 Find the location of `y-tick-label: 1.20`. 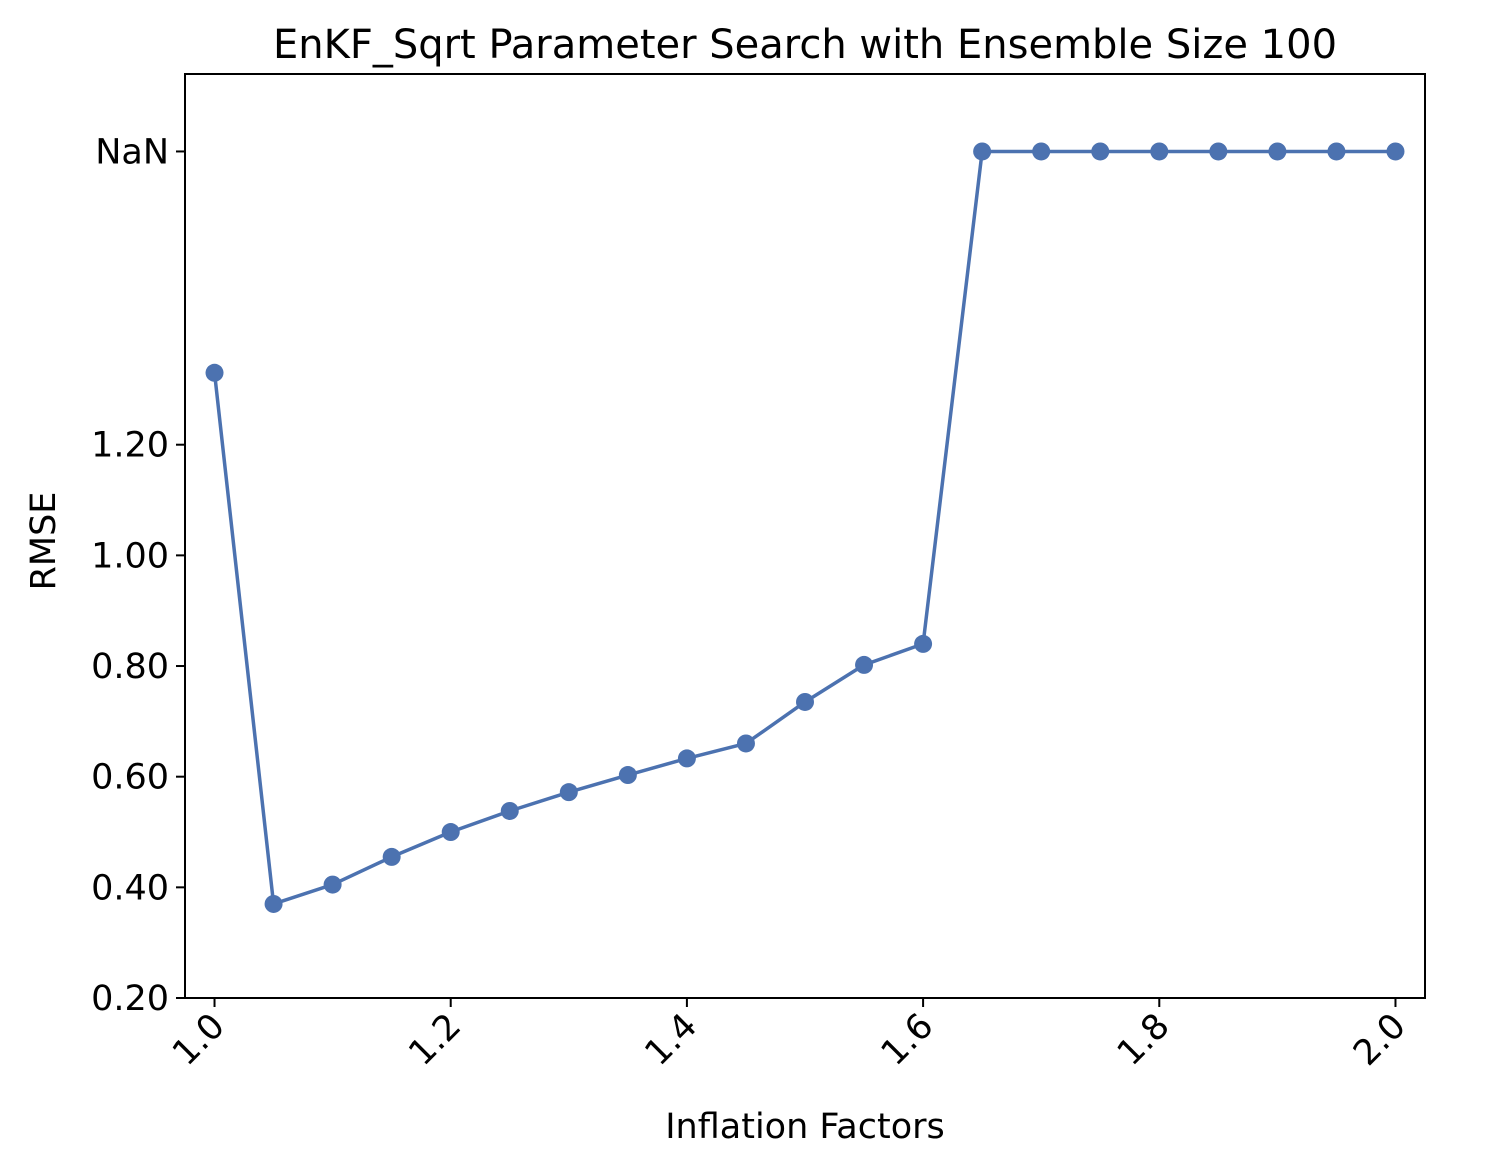

y-tick-label: 1.20 is located at coordinates (130, 446).